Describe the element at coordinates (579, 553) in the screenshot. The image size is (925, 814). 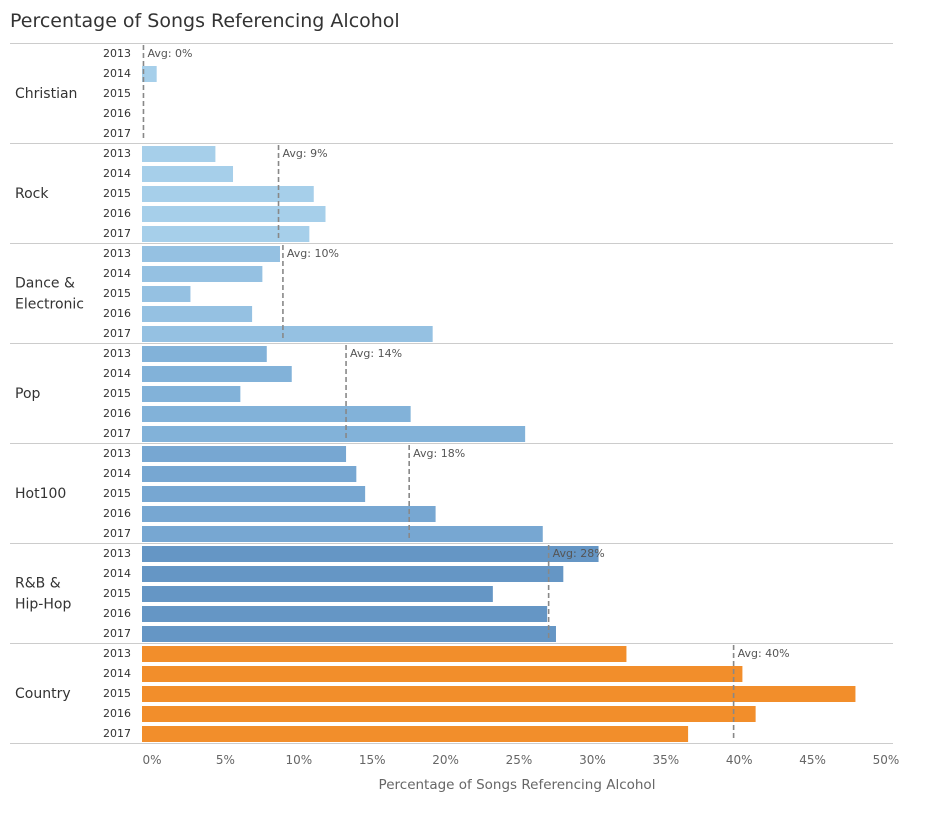
I see `average-label: Avg: 28%` at that location.